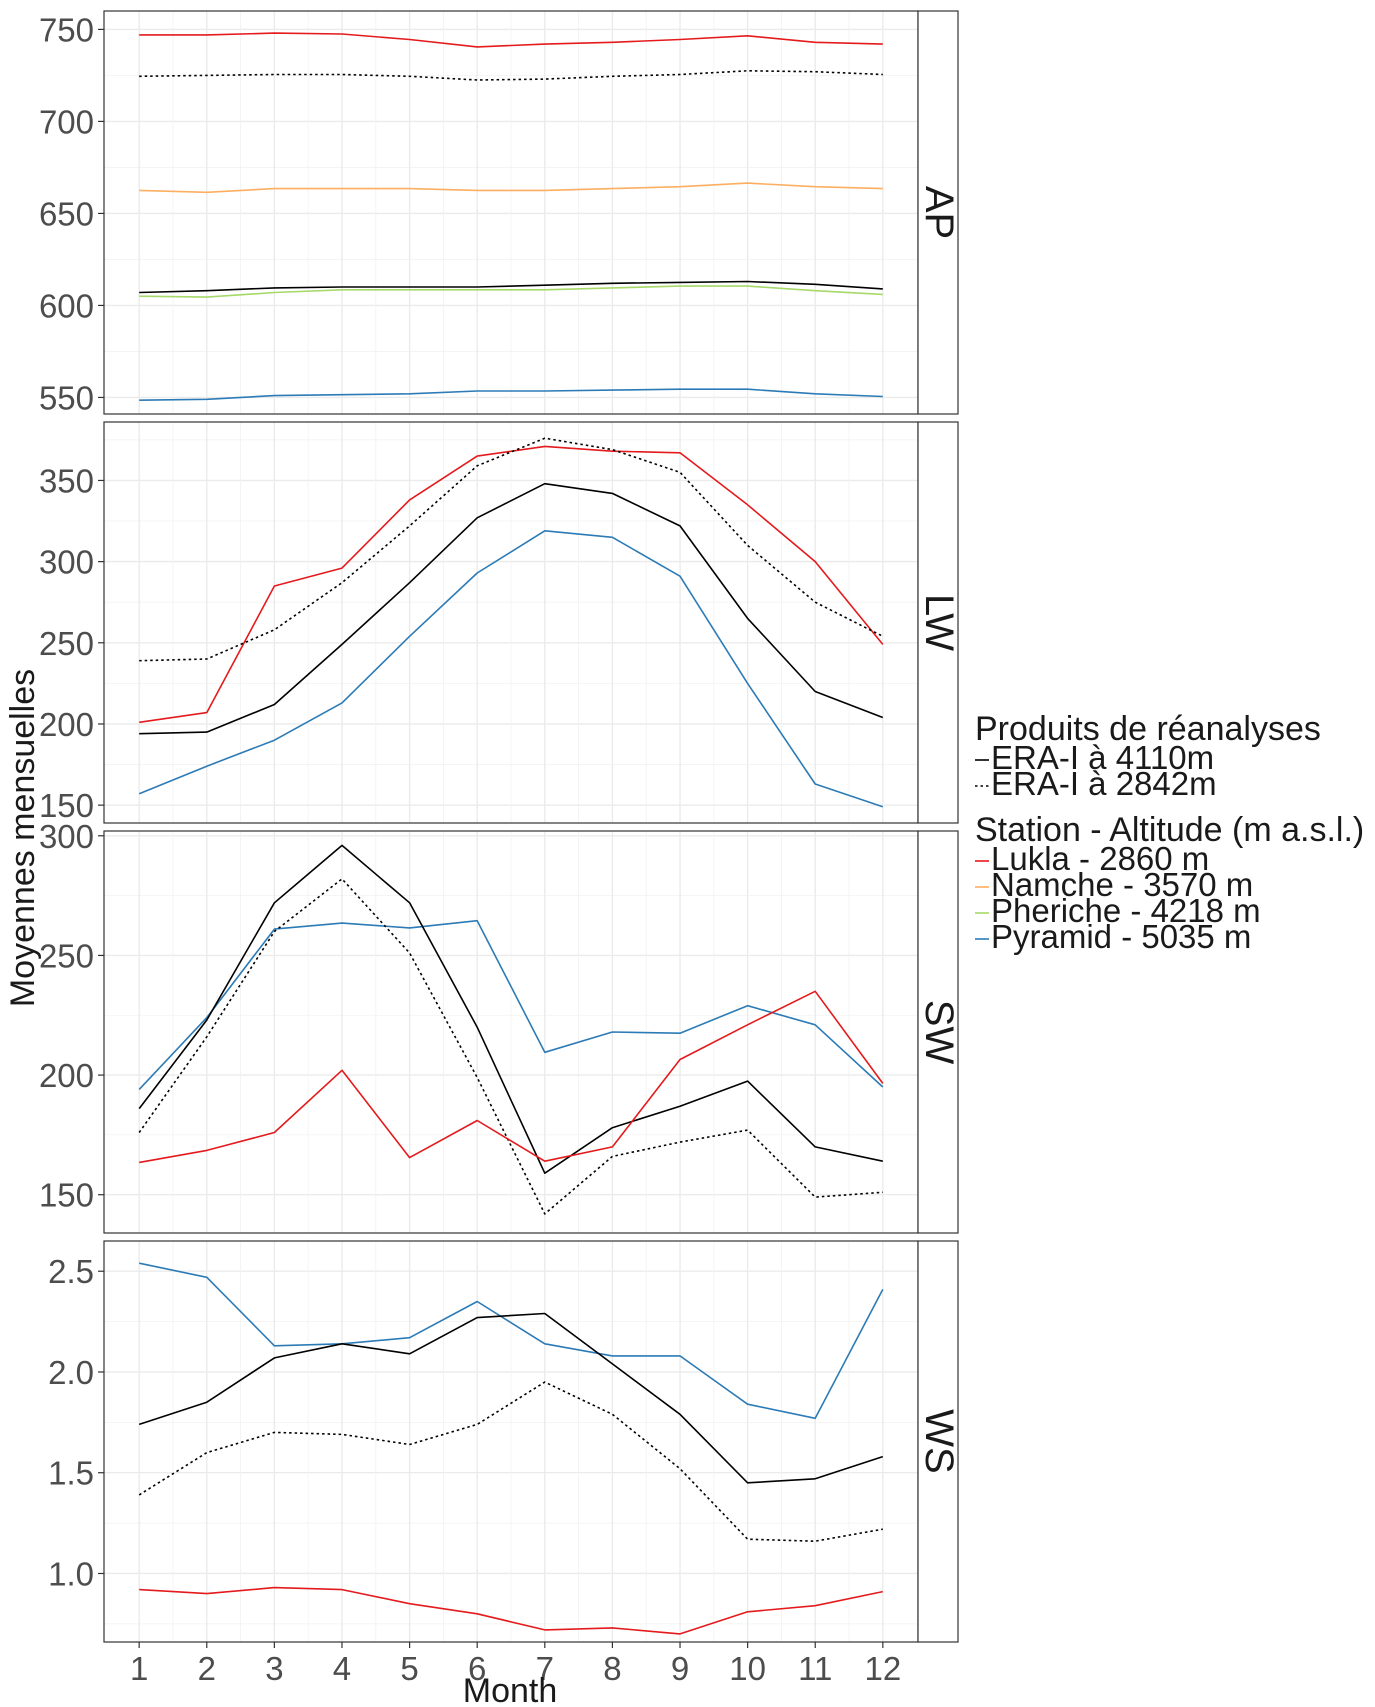 The image size is (1375, 1707). Describe the element at coordinates (1126, 910) in the screenshot. I see `legend-label-pheriche: Pheriche - 4218 m` at that location.